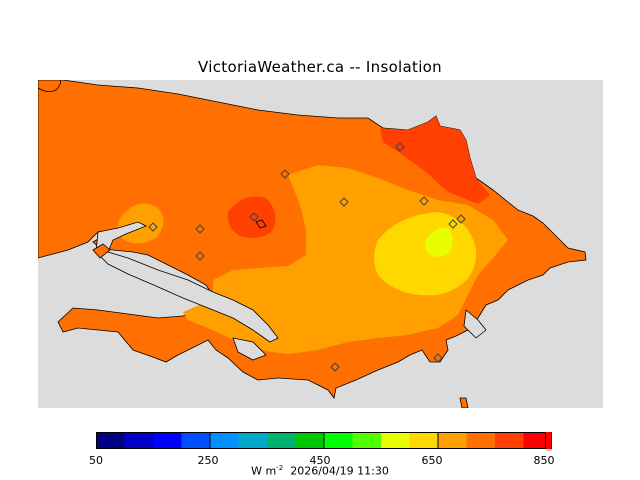 Image resolution: width=640 pixels, height=480 pixels. What do you see at coordinates (544, 460) in the screenshot?
I see `colorbar-tick: 850` at bounding box center [544, 460].